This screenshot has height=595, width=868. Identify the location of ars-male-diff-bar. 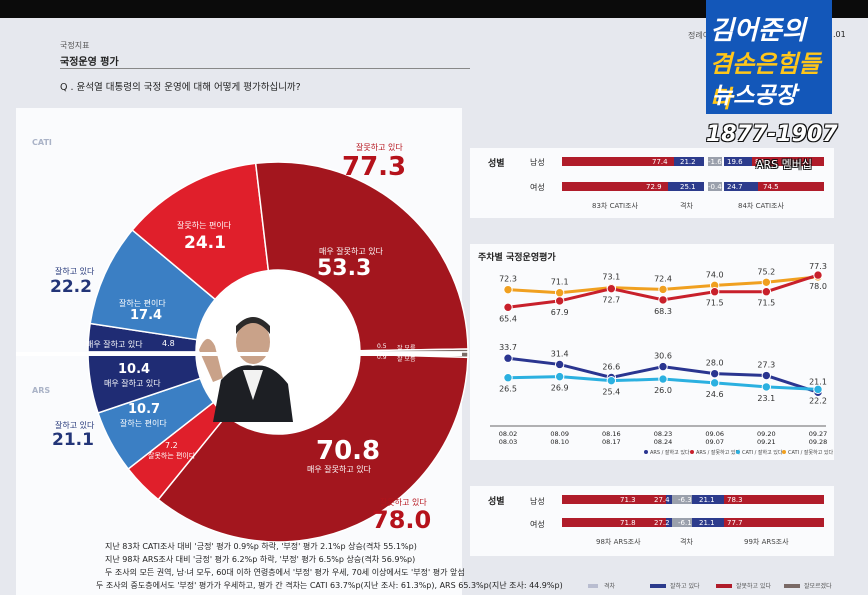
(682, 499).